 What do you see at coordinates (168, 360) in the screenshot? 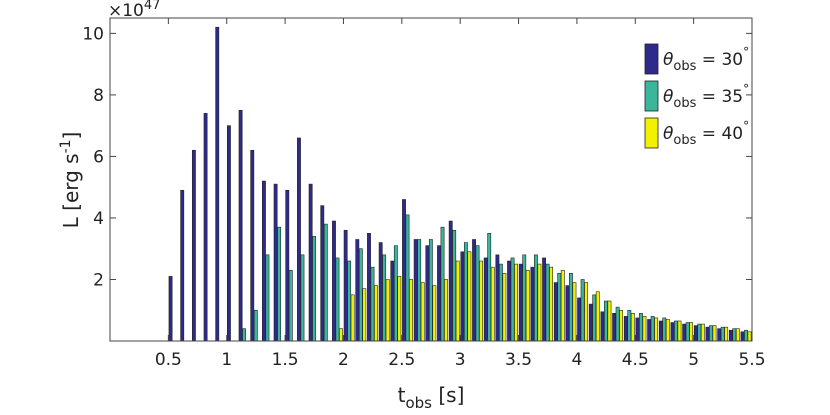
I see `x-tick-label: 0.5` at bounding box center [168, 360].